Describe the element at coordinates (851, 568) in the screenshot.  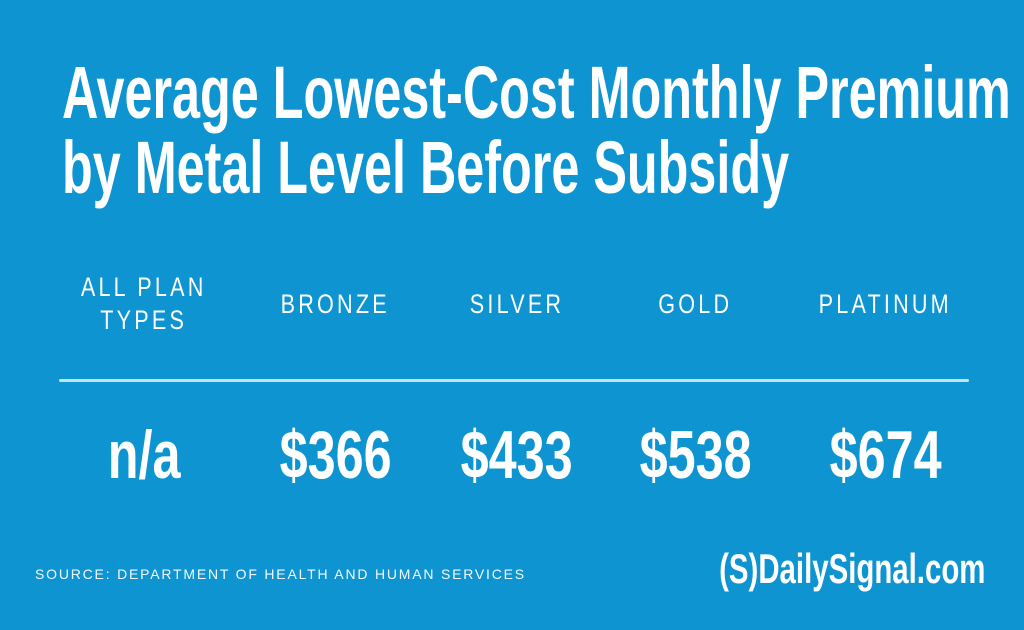
I see `daily-signal-logo-text: (S)DailySignal.com` at that location.